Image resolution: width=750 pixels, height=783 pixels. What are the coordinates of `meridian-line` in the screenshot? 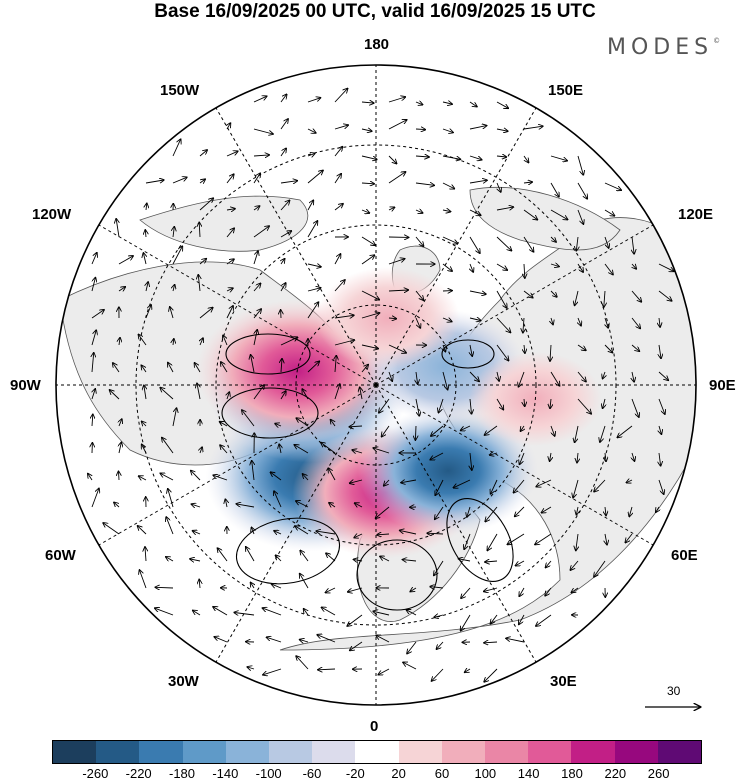 It's located at (296, 523).